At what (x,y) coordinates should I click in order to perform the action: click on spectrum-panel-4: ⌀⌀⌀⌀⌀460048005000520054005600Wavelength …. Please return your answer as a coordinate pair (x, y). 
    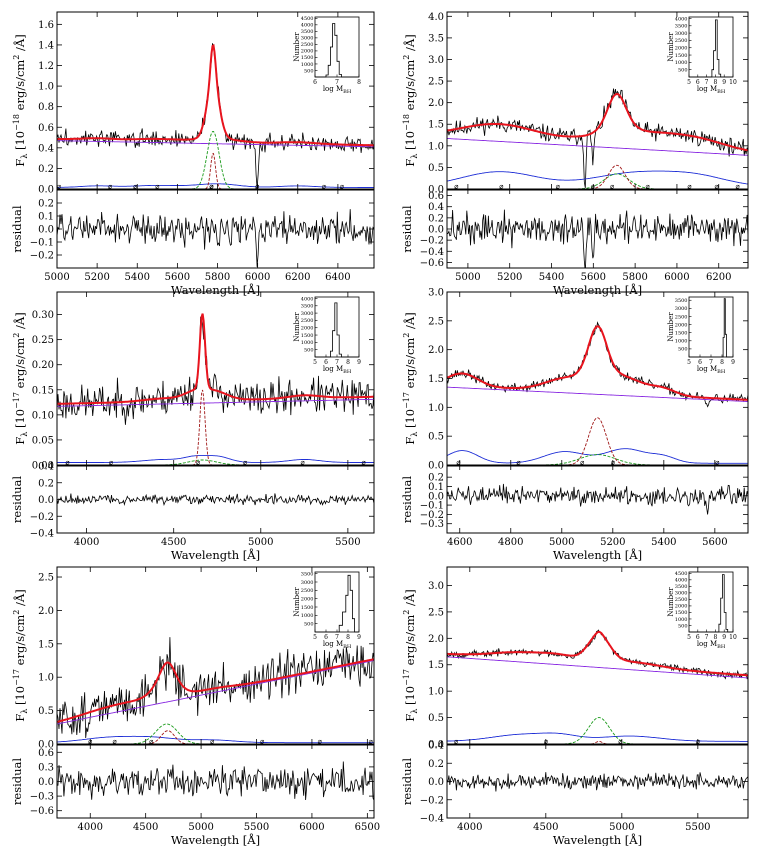
    Looking at the image, I should click on (574, 425).